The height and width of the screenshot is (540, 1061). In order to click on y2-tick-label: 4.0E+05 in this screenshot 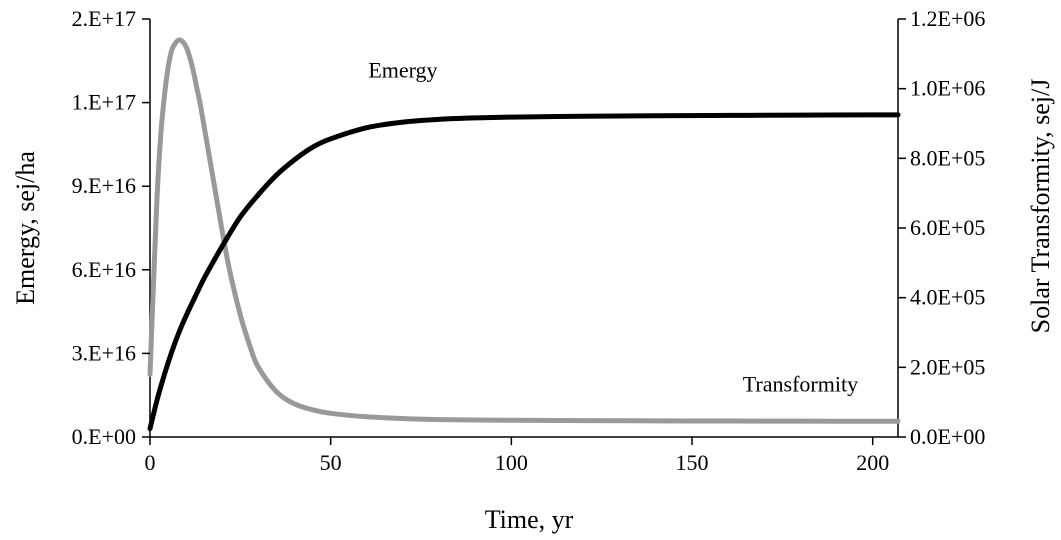, I will do `click(947, 297)`.